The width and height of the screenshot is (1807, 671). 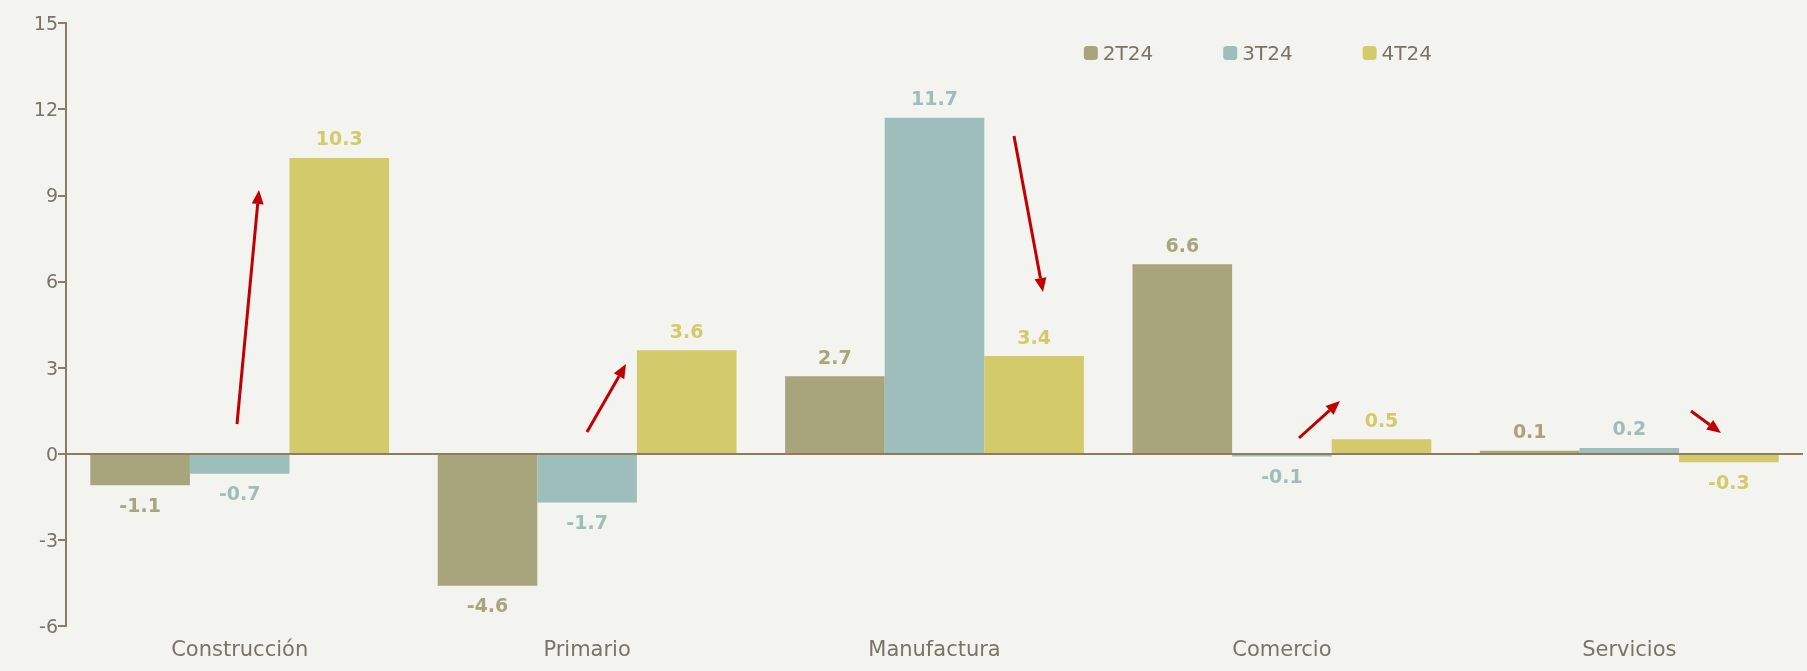 I want to click on data-label: -0.3, so click(x=1729, y=481).